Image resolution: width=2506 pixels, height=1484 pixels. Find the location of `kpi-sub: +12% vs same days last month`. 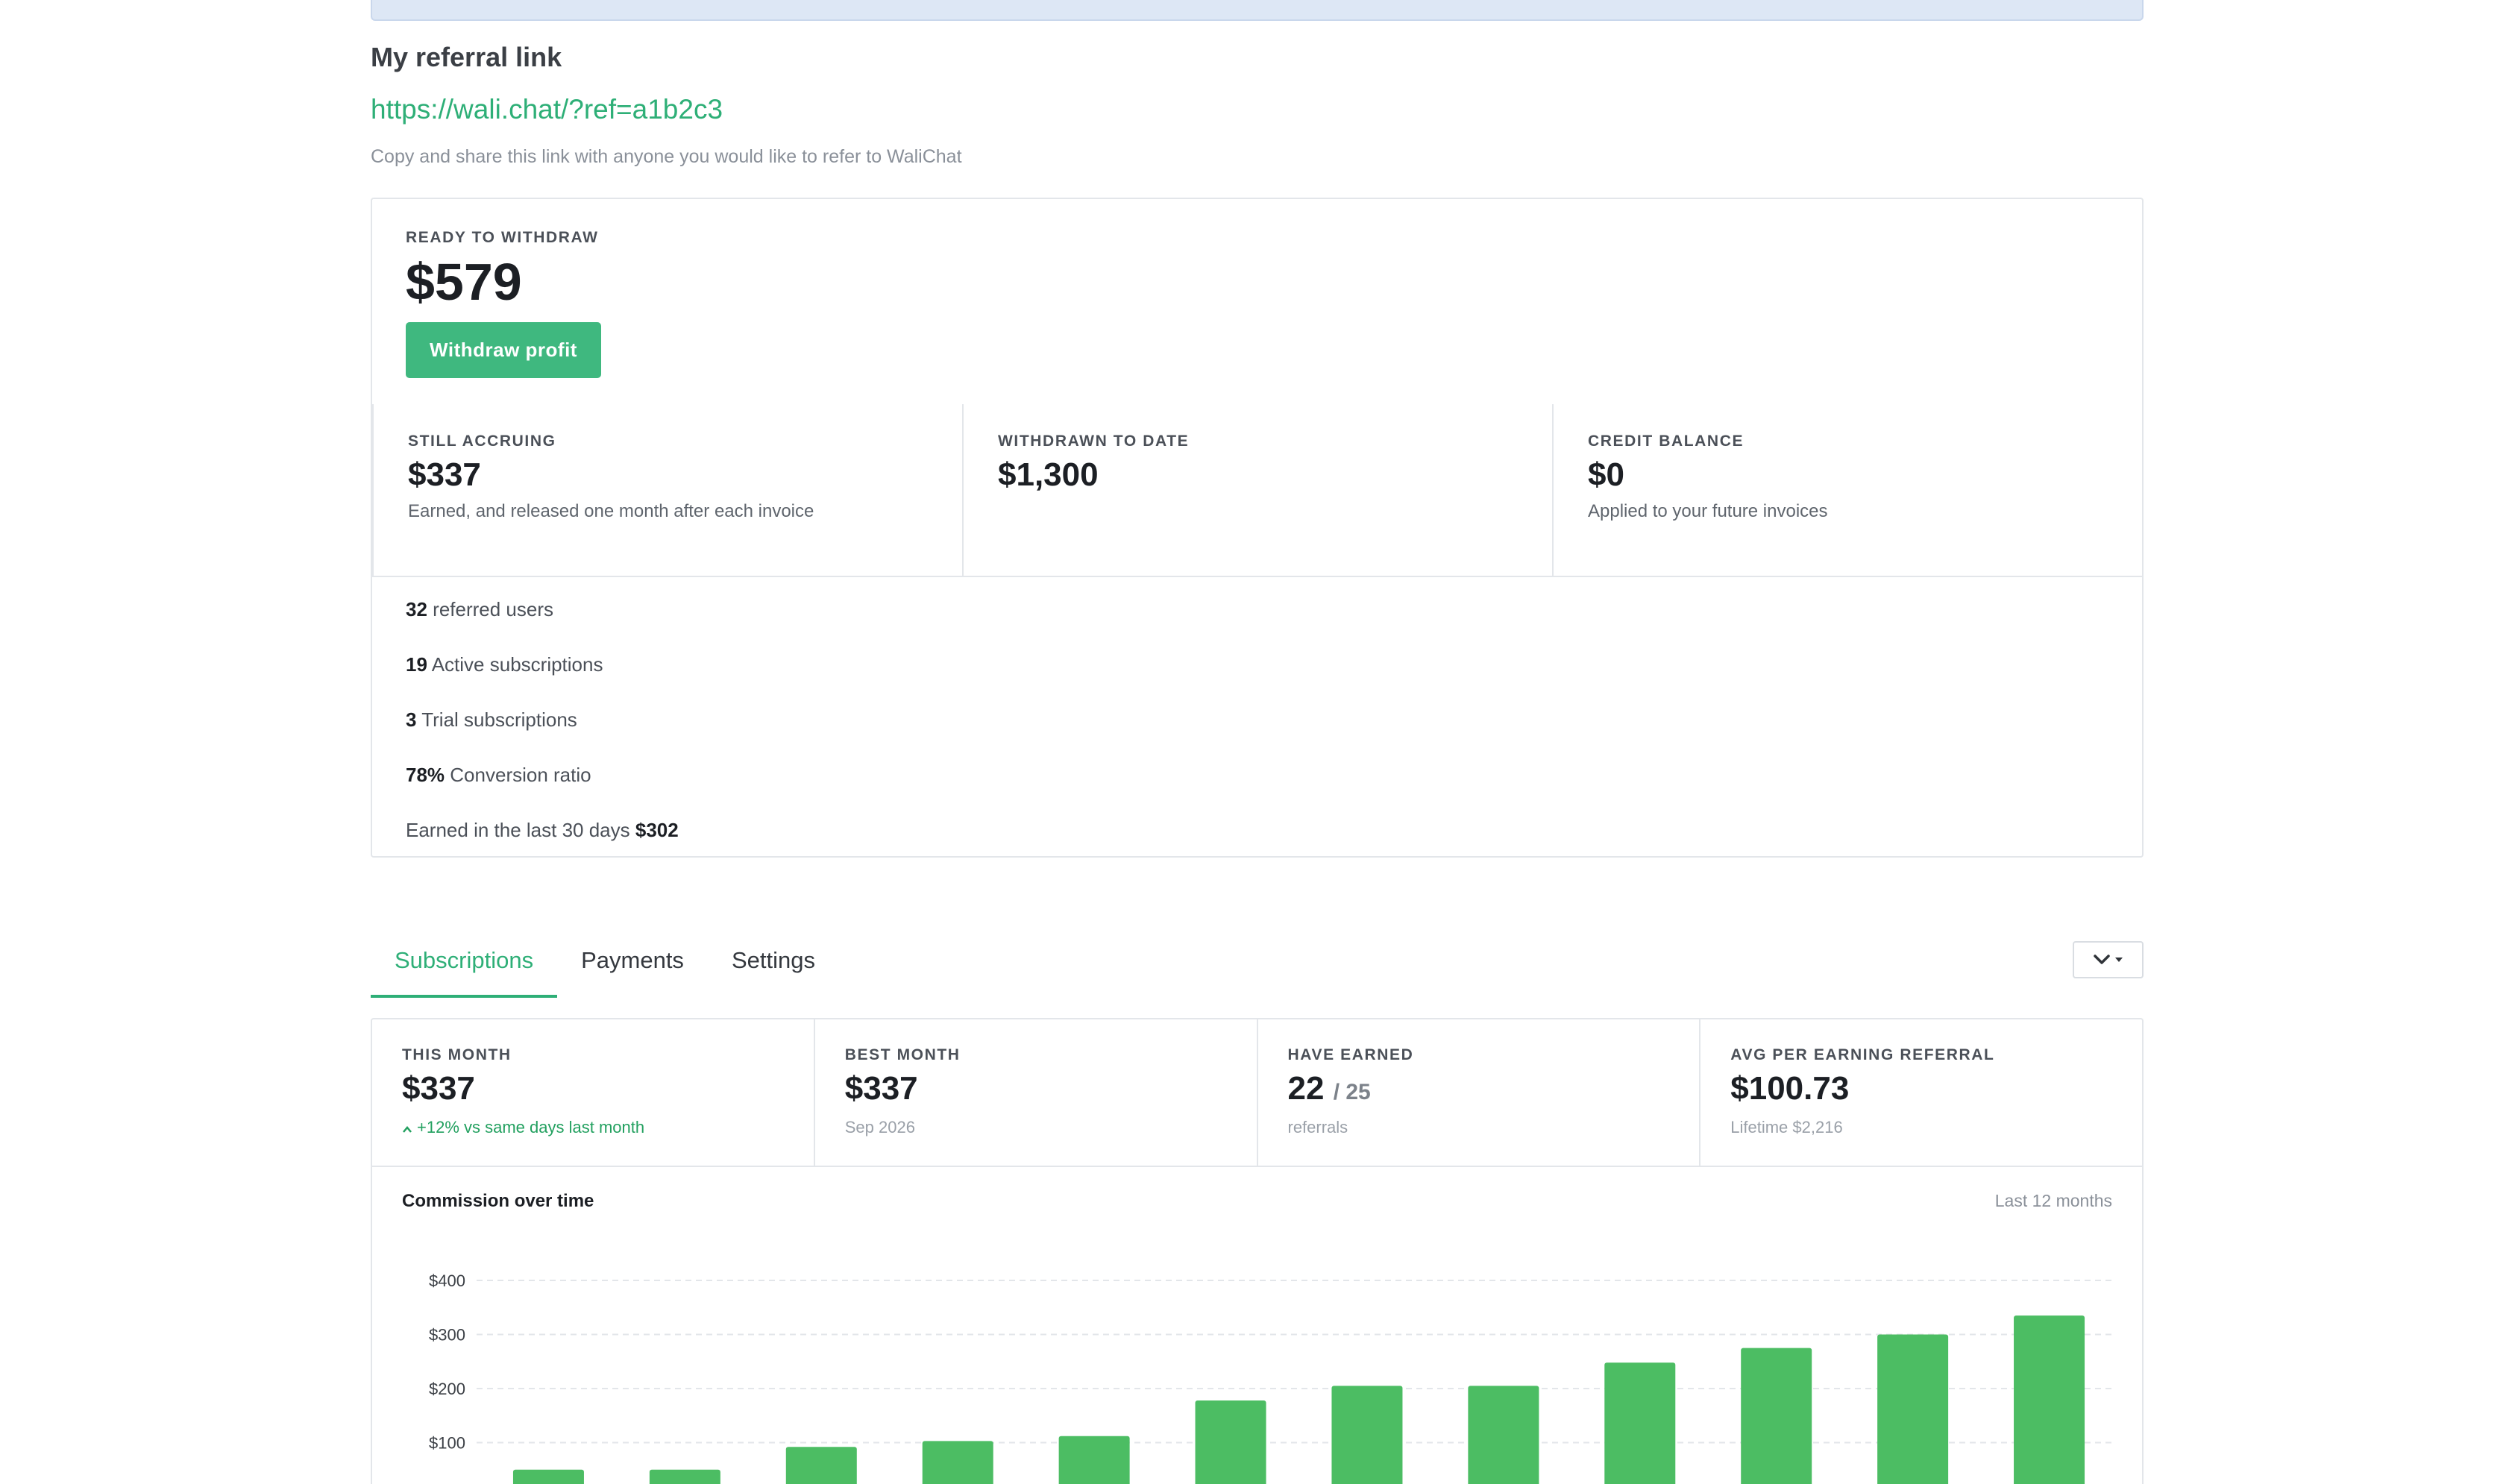

kpi-sub: +12% vs same days last month is located at coordinates (531, 1127).